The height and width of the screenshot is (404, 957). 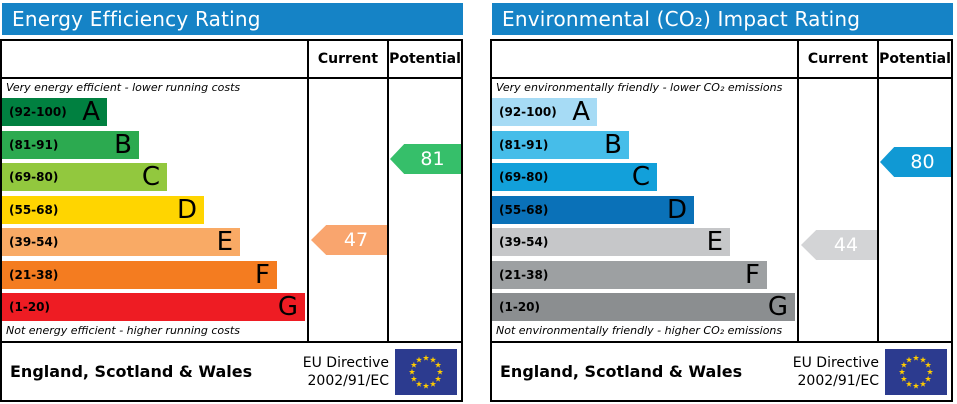 What do you see at coordinates (349, 240) in the screenshot?
I see `current-arrow: 47` at bounding box center [349, 240].